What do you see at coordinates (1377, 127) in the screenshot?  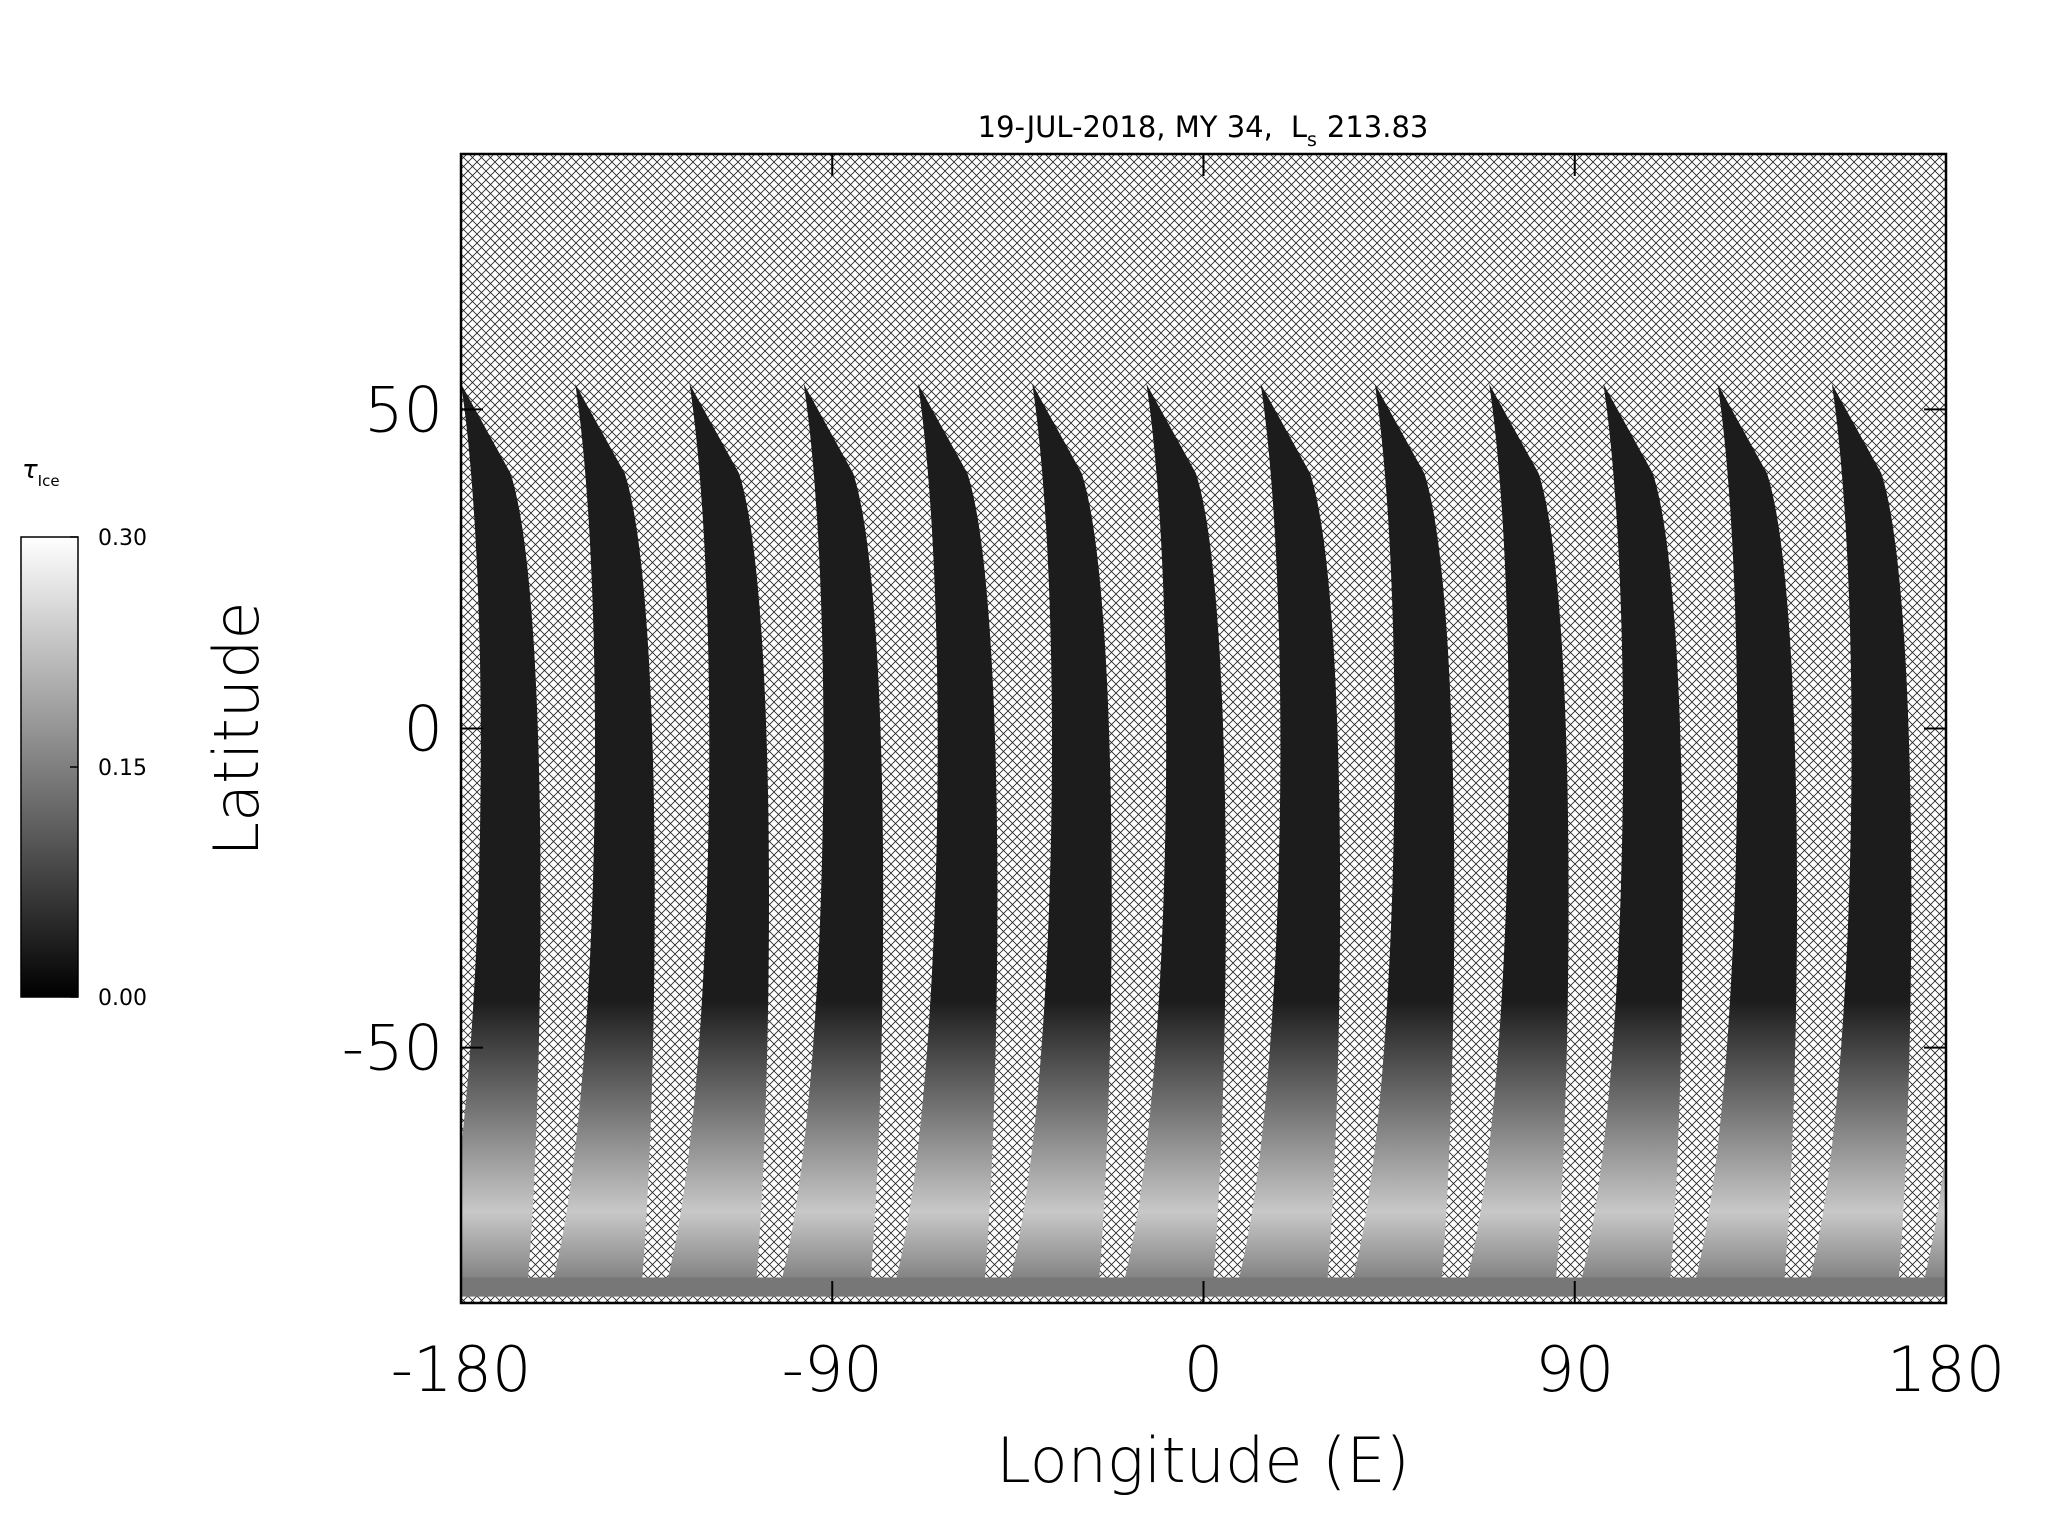 I see `title-ls-value: 213.83` at bounding box center [1377, 127].